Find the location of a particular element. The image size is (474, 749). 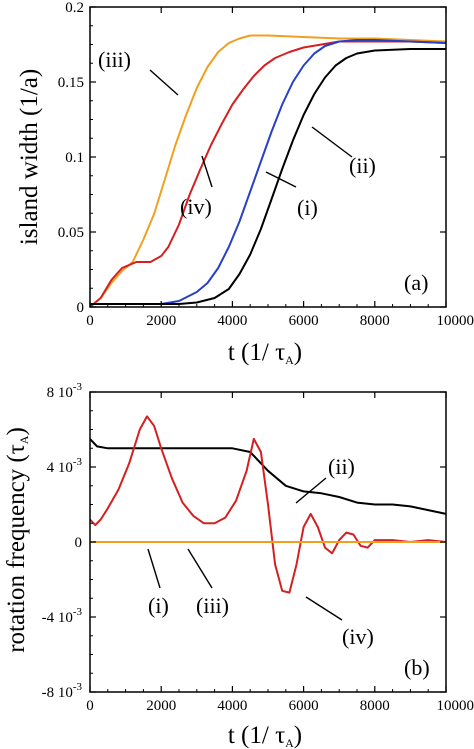

panel-b-xlabel-tau: τ is located at coordinates (280, 735).